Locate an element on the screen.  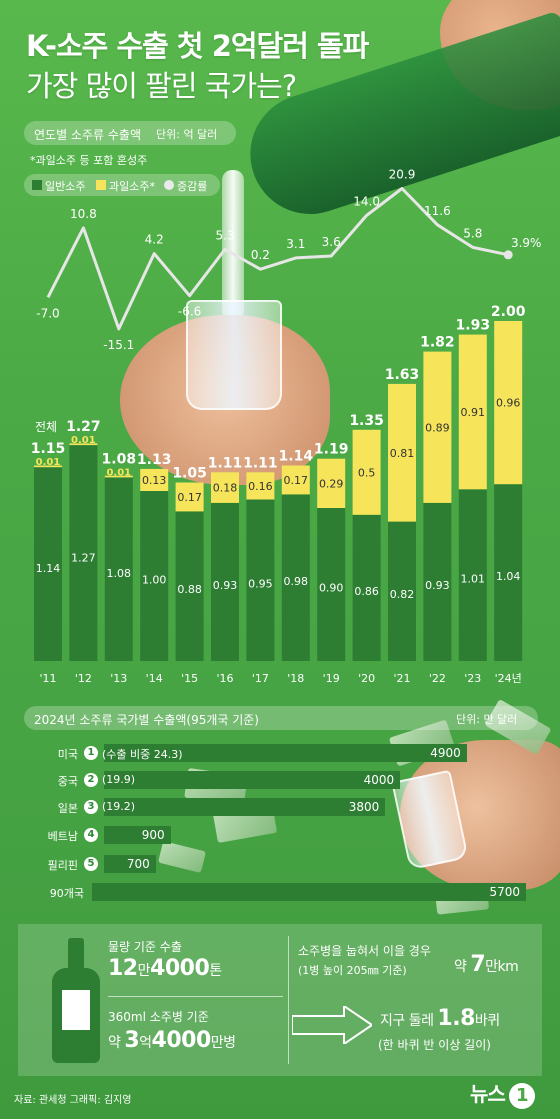
bar-general-value: 1.27 is located at coordinates (83, 557).